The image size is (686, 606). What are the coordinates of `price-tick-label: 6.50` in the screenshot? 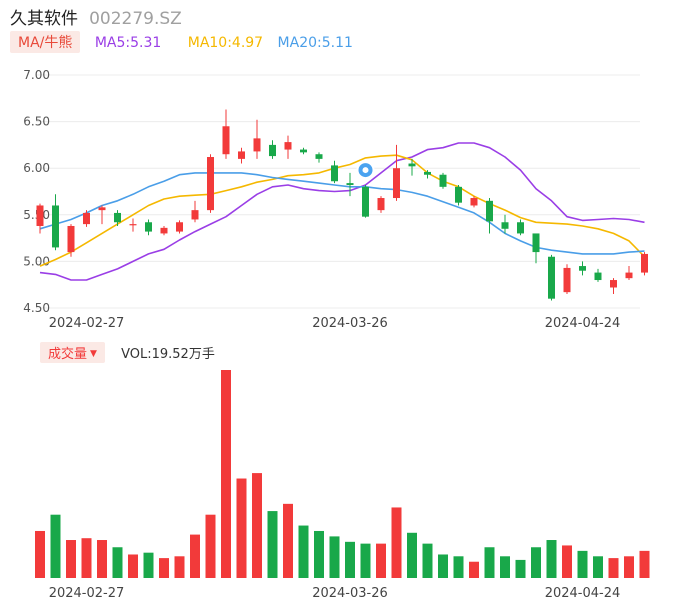 It's located at (36, 122).